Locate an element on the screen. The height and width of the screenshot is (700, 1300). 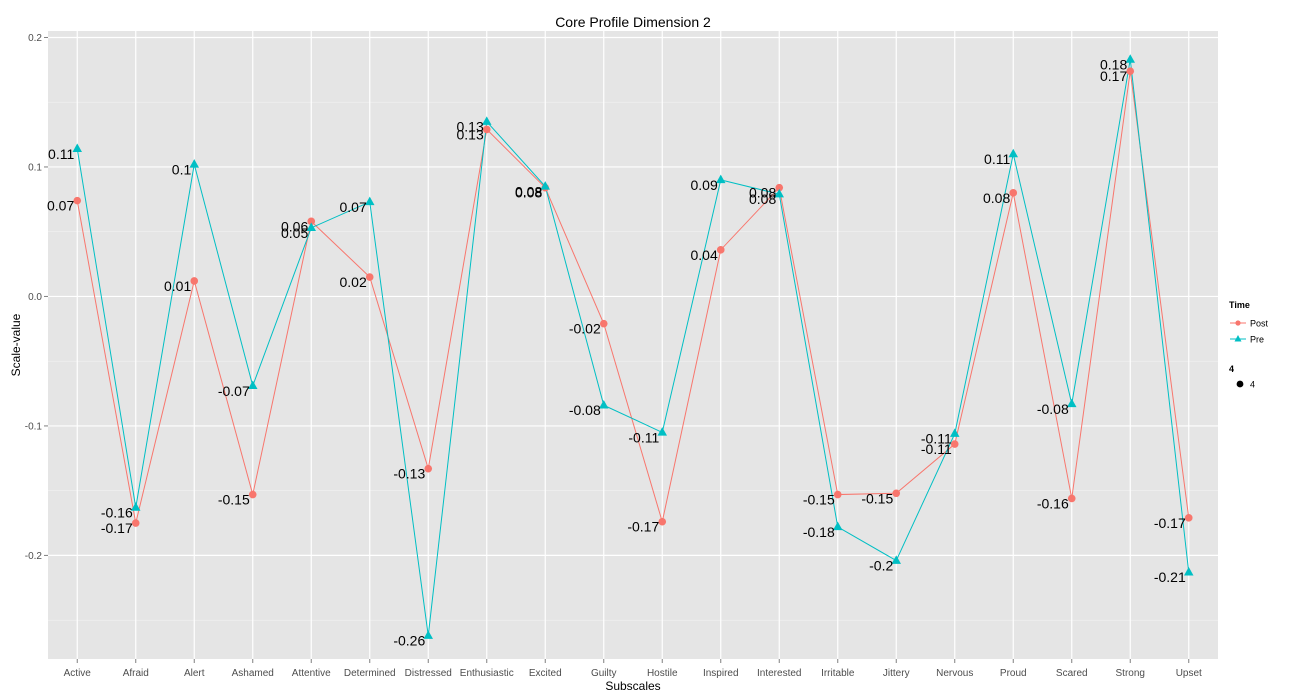
legend-title: Time is located at coordinates (1239, 305).